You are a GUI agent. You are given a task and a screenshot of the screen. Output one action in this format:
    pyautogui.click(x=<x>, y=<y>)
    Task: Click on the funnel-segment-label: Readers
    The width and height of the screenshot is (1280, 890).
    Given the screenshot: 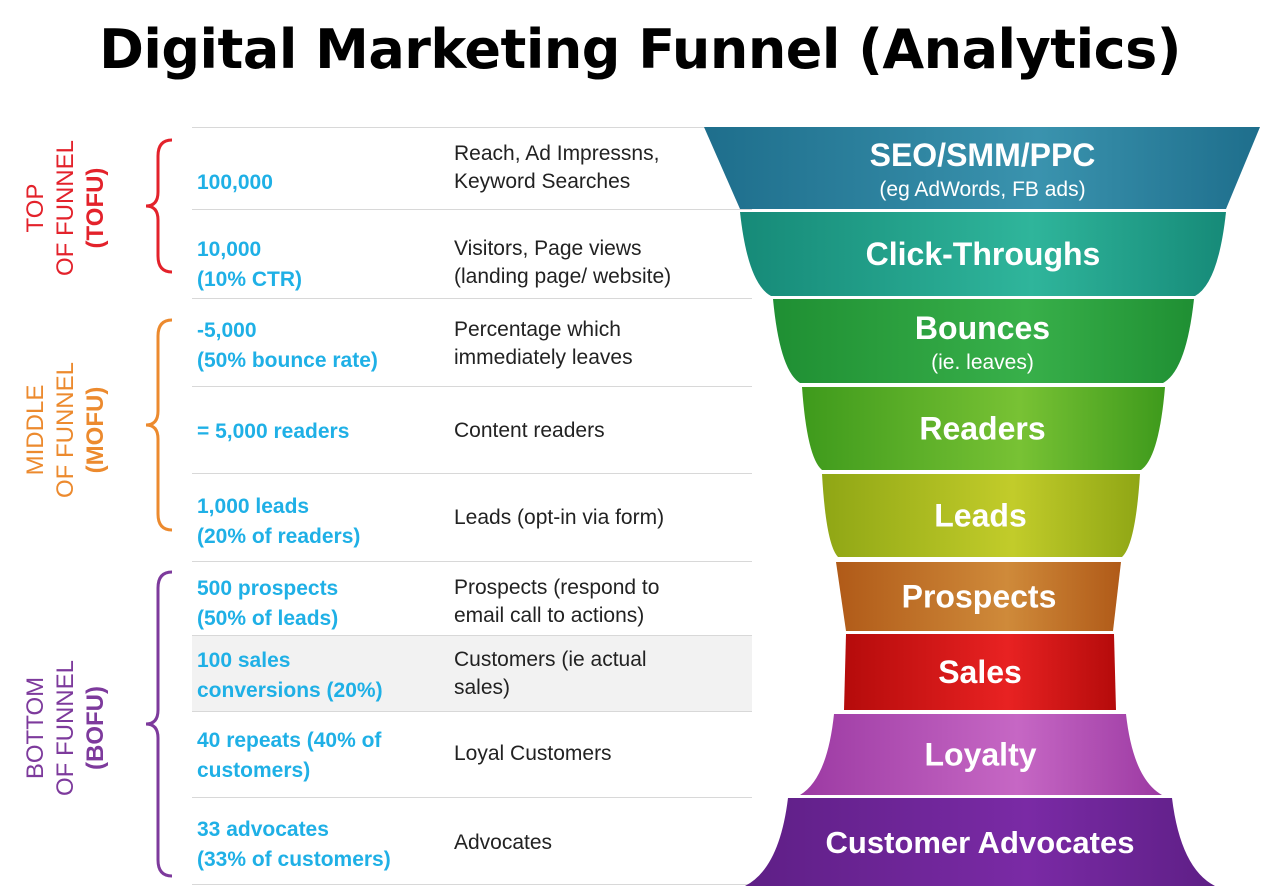 What is the action you would take?
    pyautogui.click(x=982, y=429)
    